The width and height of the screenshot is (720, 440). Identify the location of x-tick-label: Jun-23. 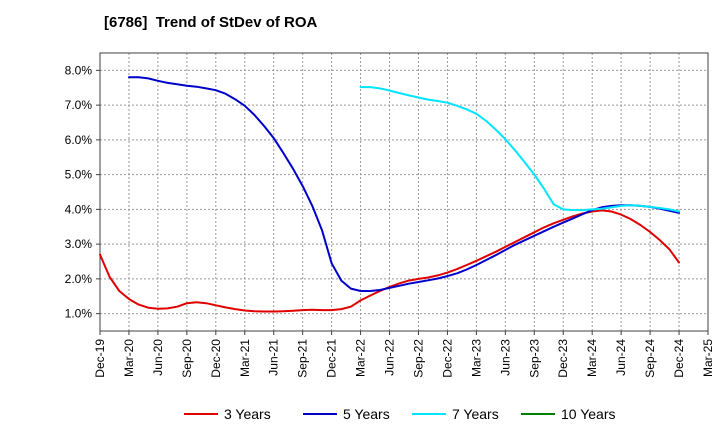
(505, 357).